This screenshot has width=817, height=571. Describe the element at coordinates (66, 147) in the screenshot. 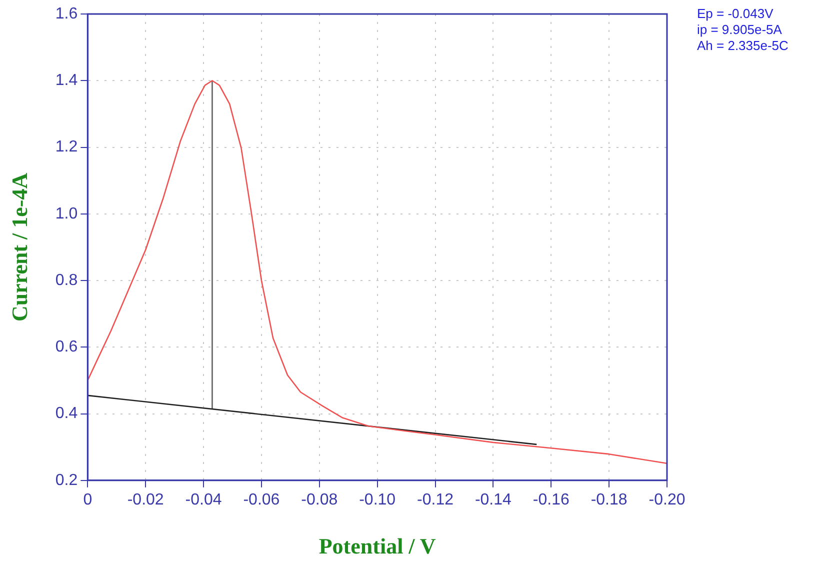

I see `y-tick-label: 1.2` at that location.